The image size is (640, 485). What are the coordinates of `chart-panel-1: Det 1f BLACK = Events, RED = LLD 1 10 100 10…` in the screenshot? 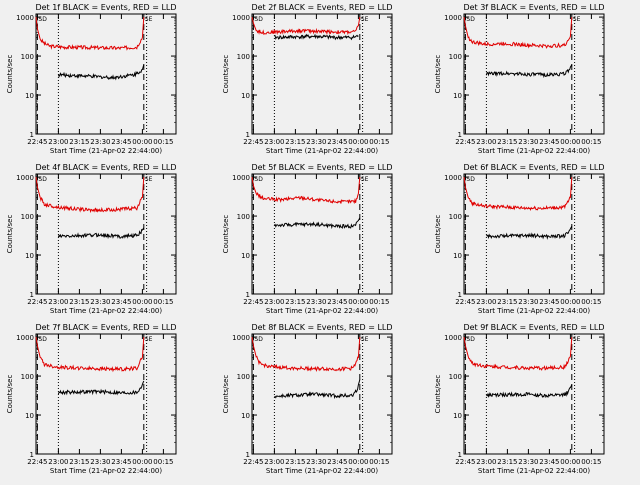 It's located at (91, 79).